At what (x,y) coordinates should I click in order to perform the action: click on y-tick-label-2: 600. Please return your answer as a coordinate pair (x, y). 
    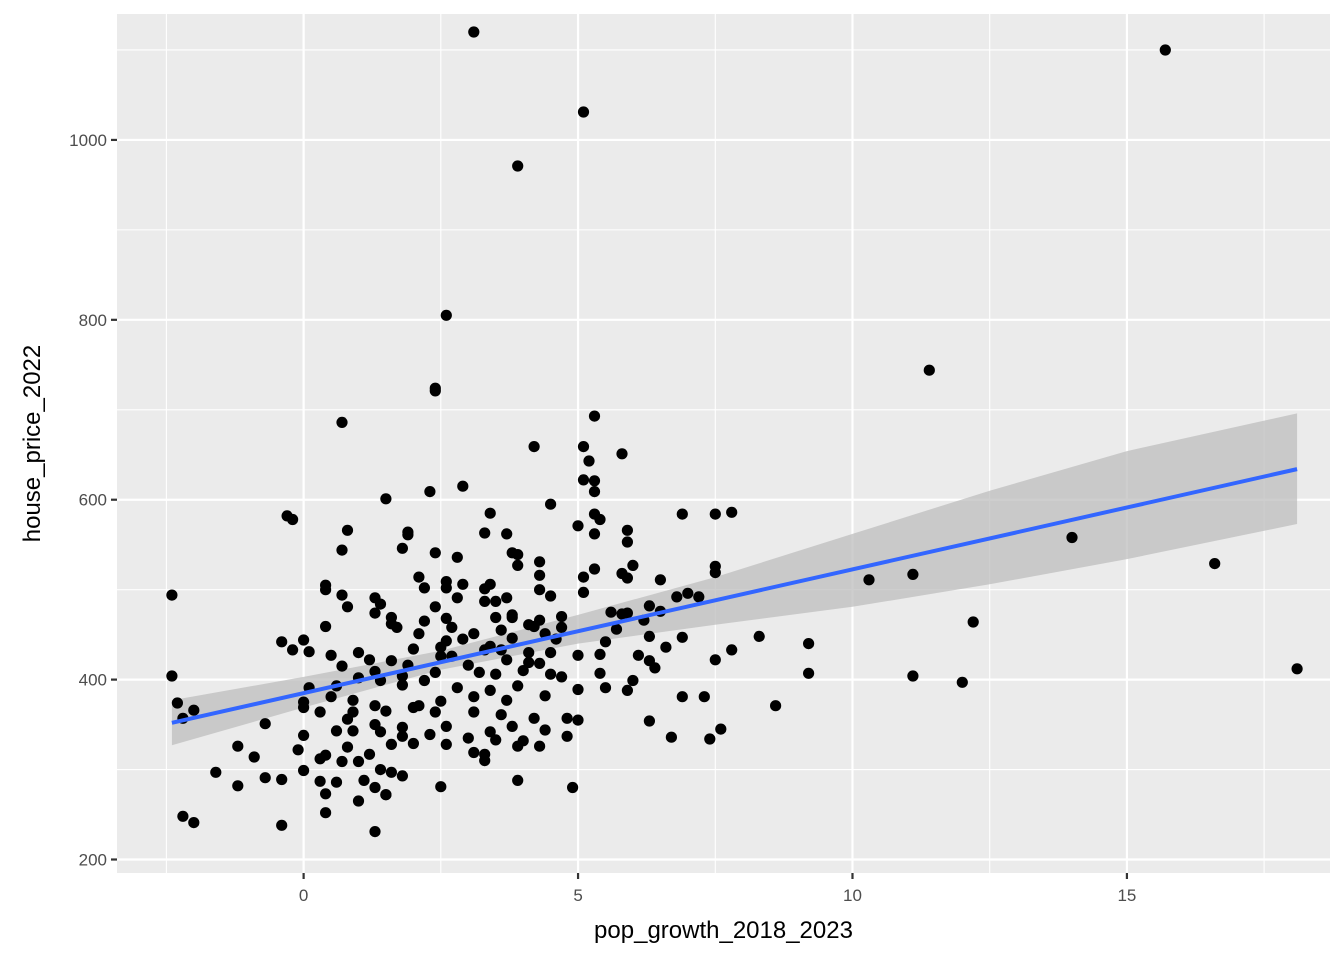
    Looking at the image, I should click on (93, 500).